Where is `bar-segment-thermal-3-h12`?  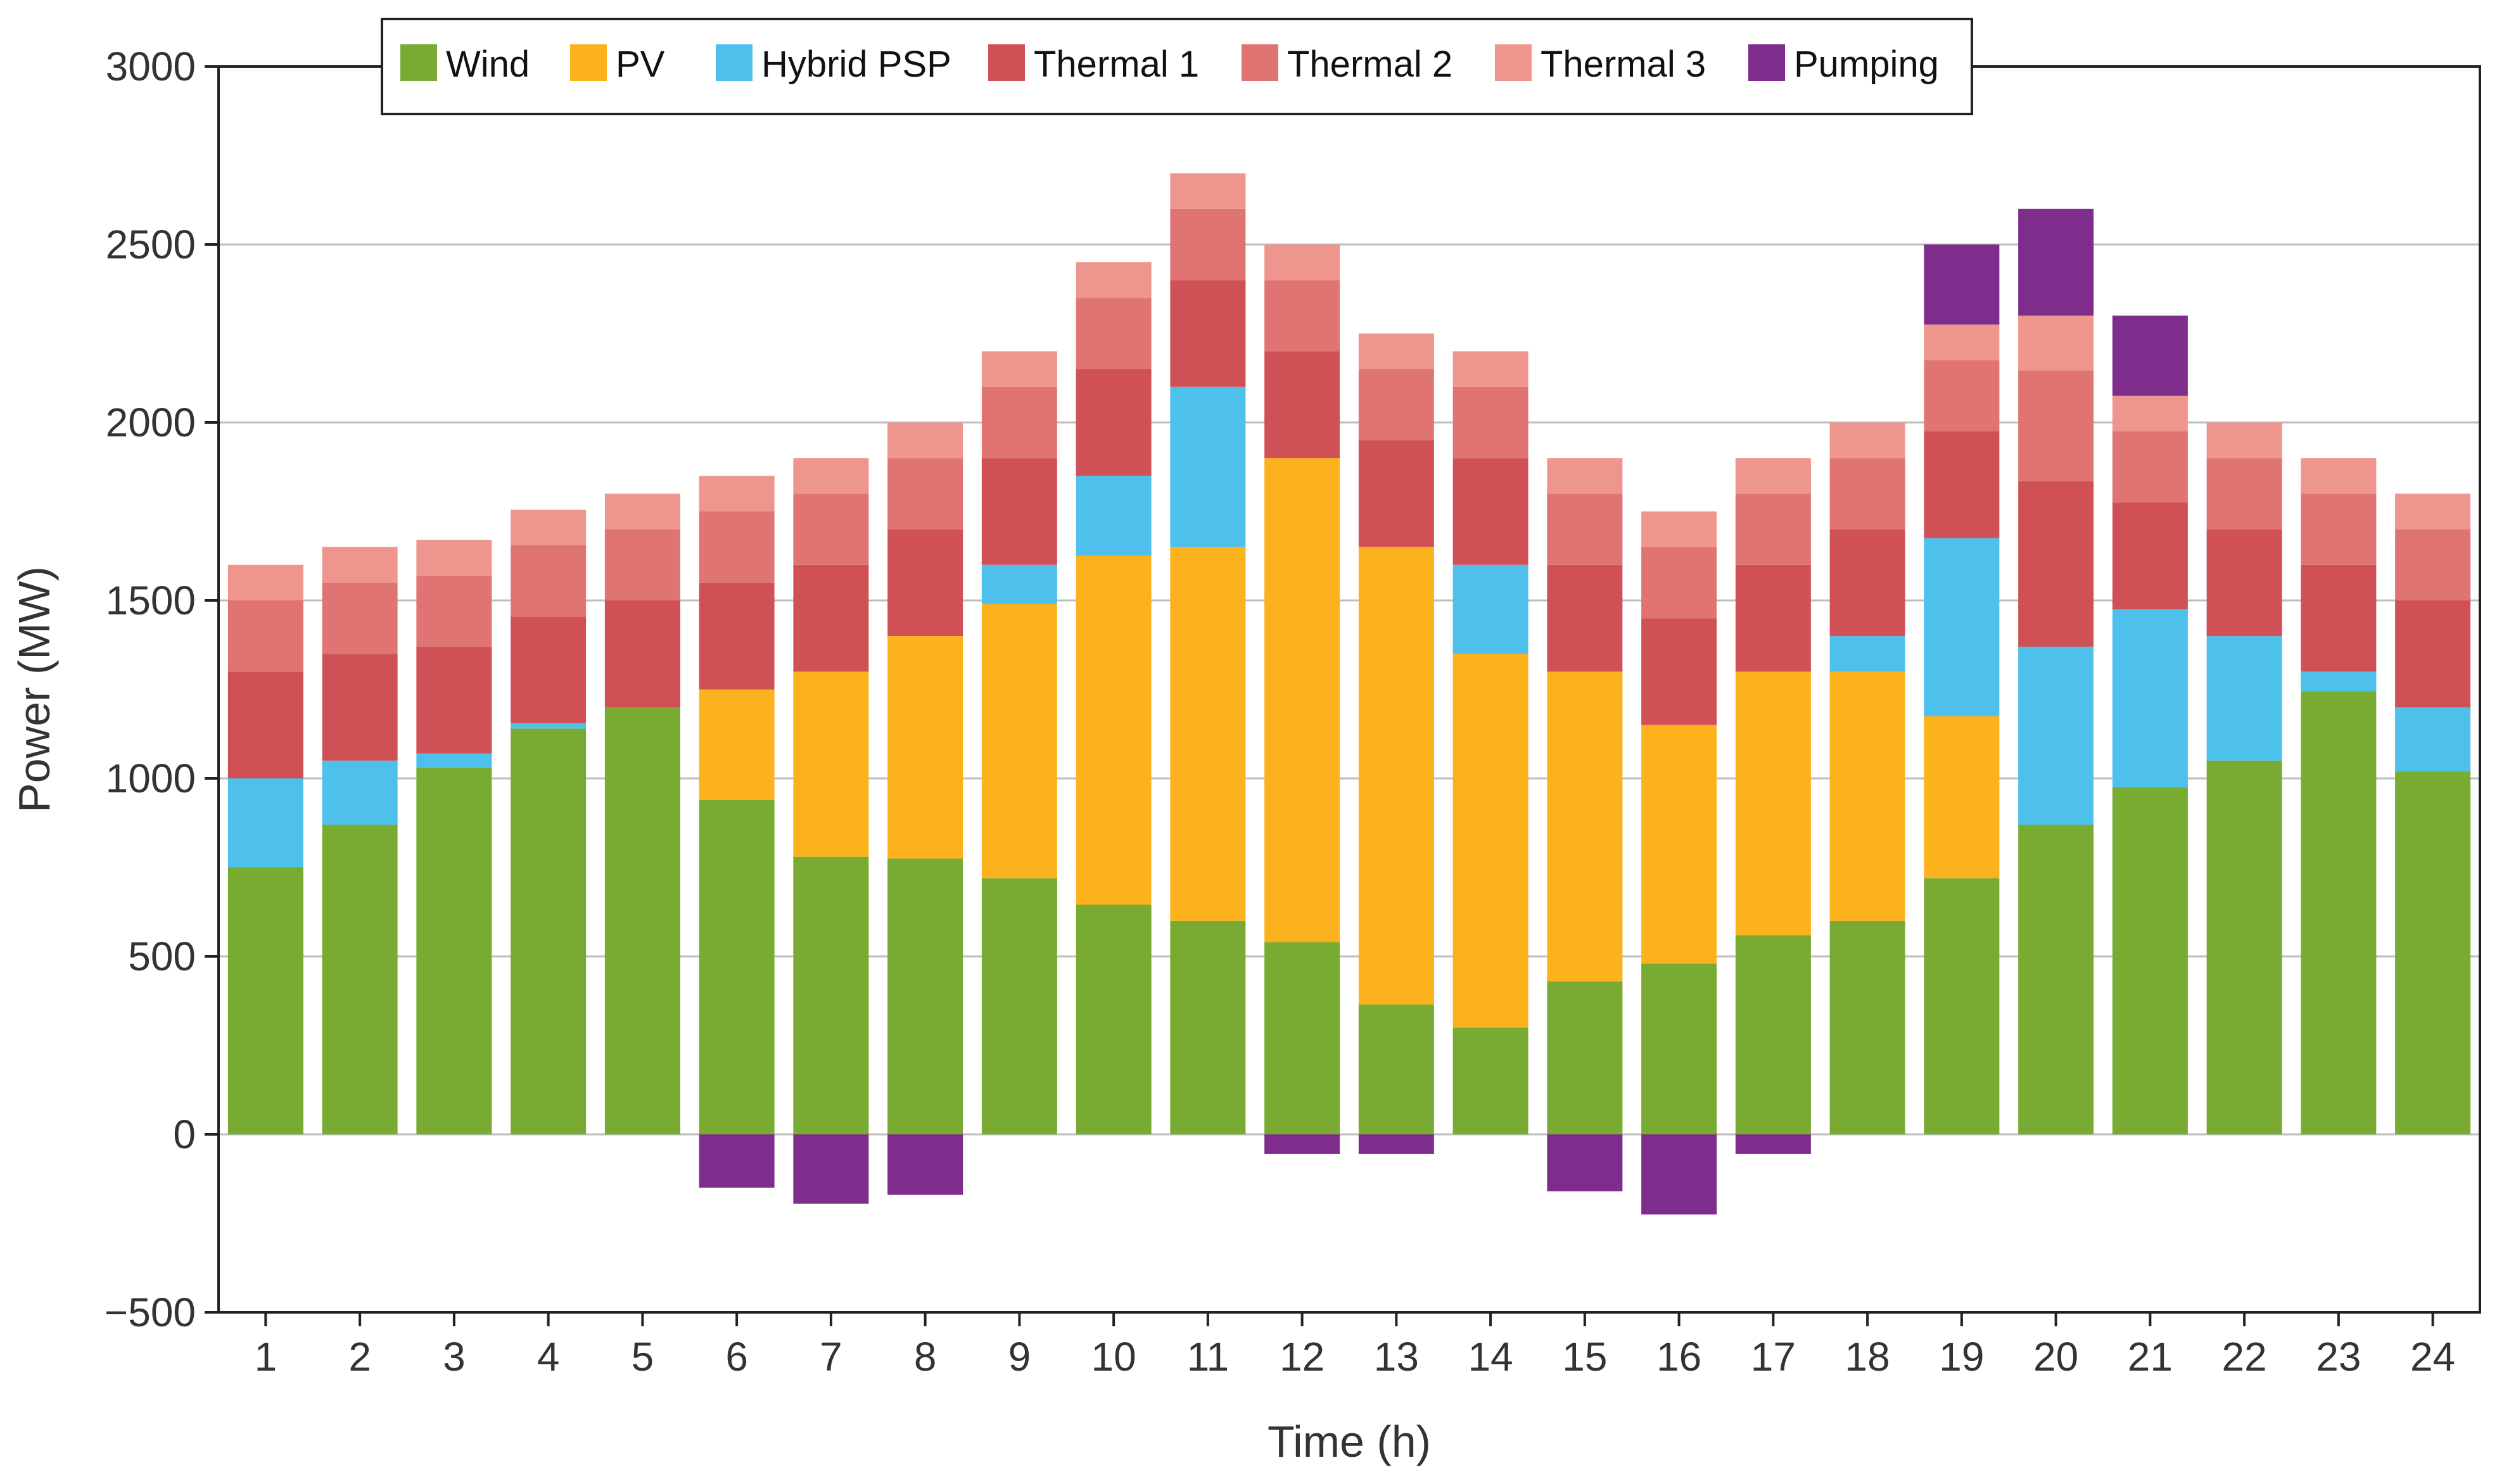 bar-segment-thermal-3-h12 is located at coordinates (1302, 262).